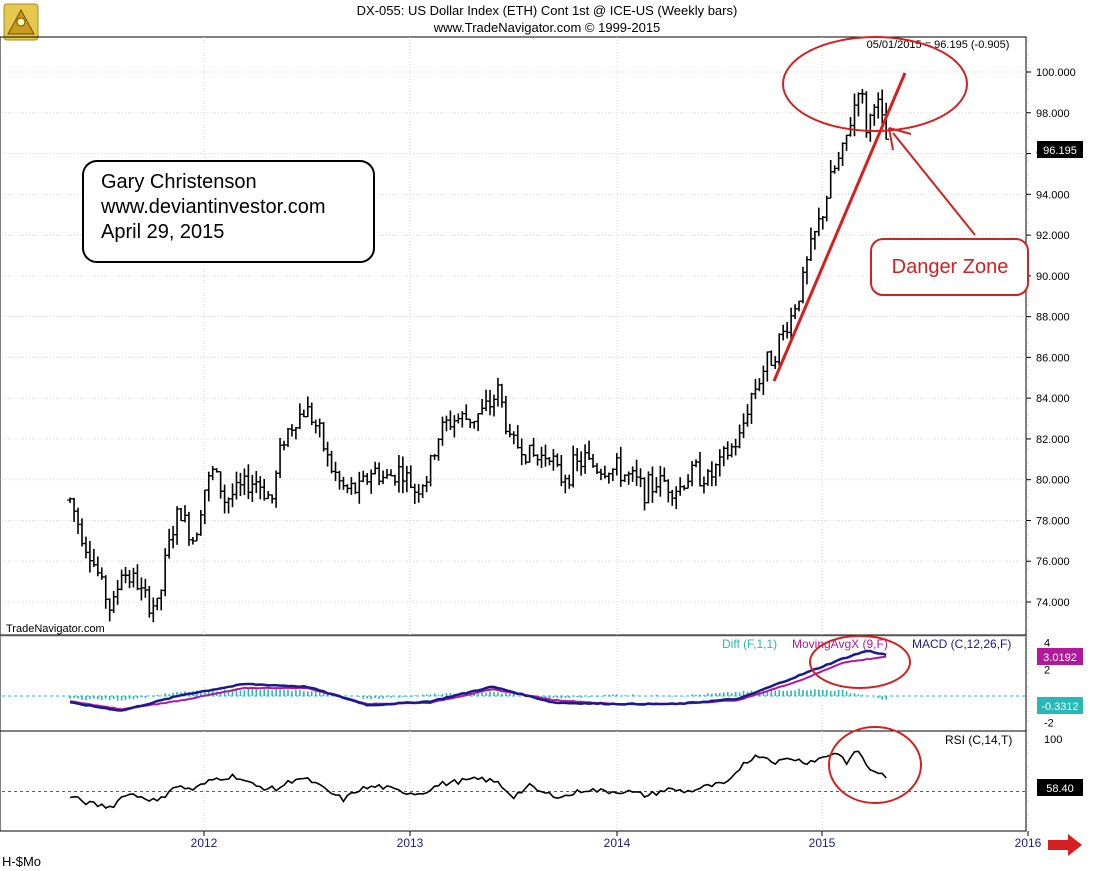 The width and height of the screenshot is (1094, 871). Describe the element at coordinates (1053, 562) in the screenshot. I see `price-tick-label: 76.000` at that location.